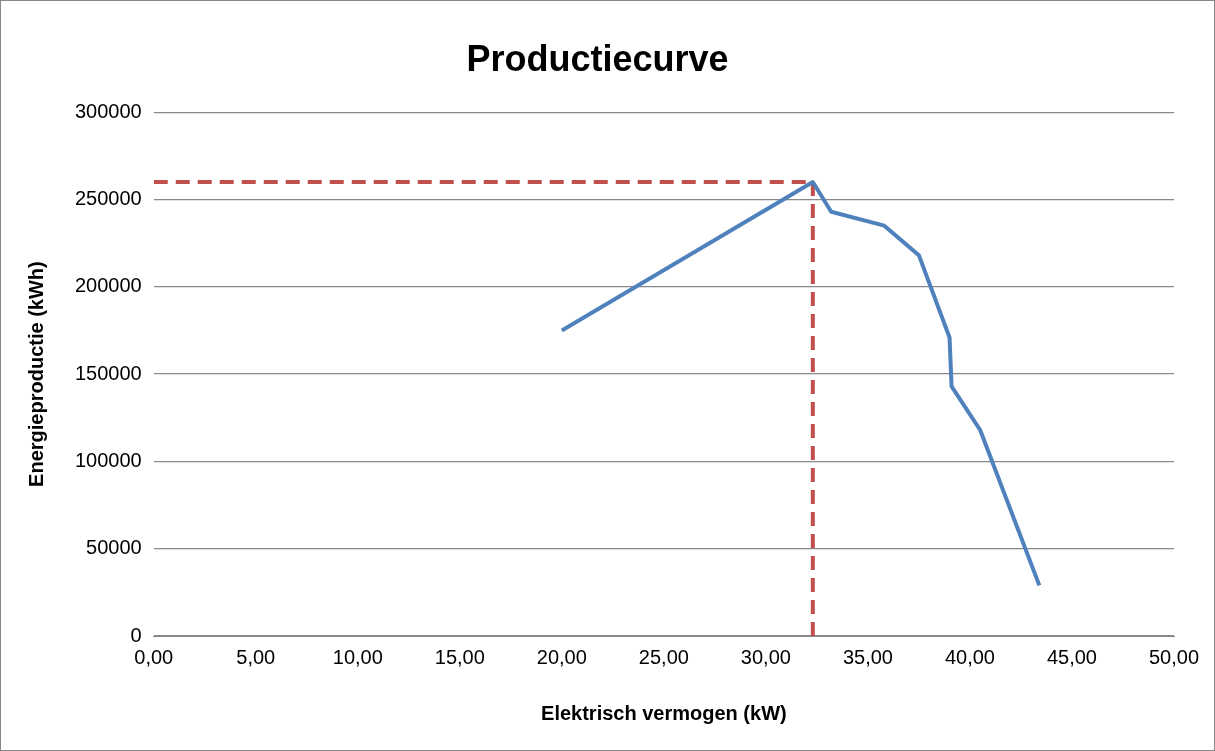 The height and width of the screenshot is (751, 1215). What do you see at coordinates (561, 656) in the screenshot?
I see `x-tick-label: 20,00` at bounding box center [561, 656].